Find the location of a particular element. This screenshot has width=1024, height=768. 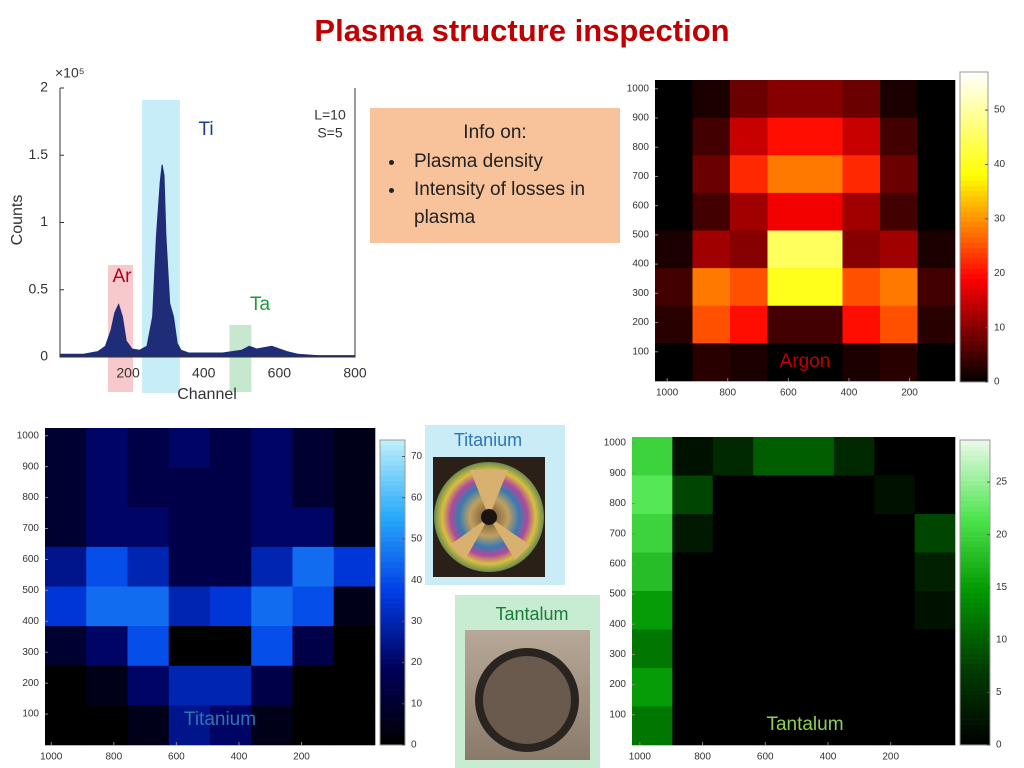

colorbar-tick-label: 5 is located at coordinates (999, 692).